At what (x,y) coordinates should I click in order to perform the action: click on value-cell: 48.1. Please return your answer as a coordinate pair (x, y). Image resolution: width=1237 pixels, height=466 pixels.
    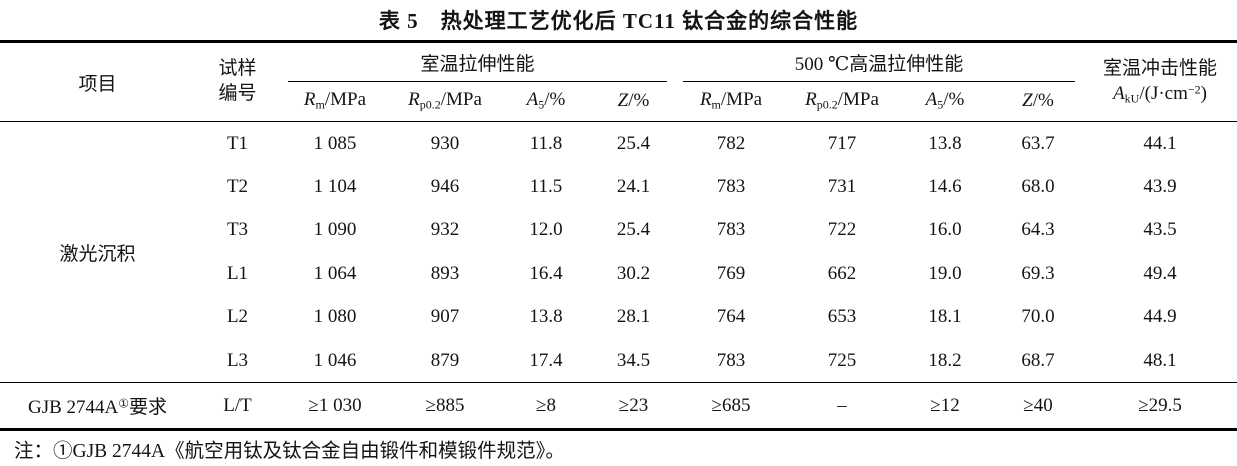
    Looking at the image, I should click on (1160, 360).